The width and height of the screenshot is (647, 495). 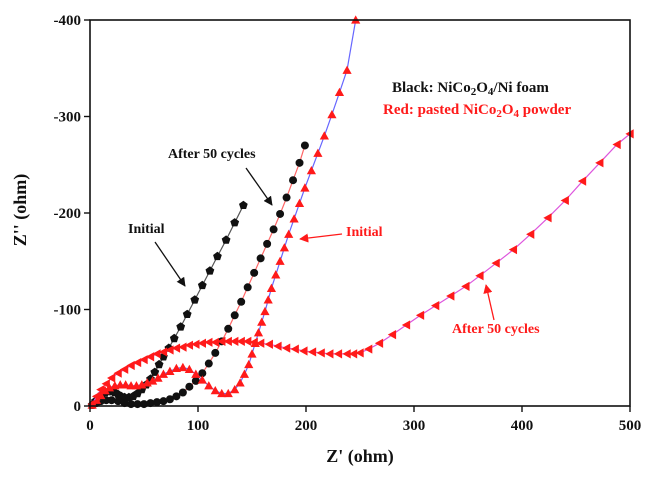 I want to click on x-tick-label: 100, so click(x=198, y=426).